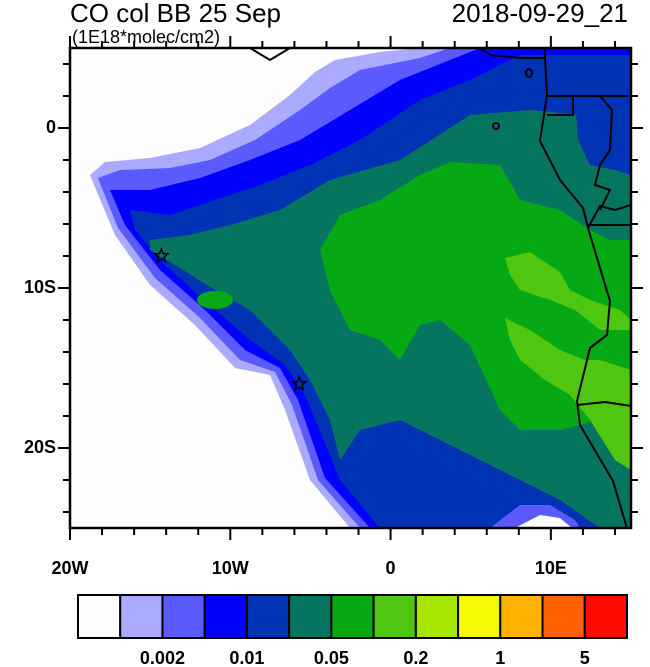 This screenshot has width=650, height=667. What do you see at coordinates (175, 14) in the screenshot?
I see `plot-title: CO col BB 25 Sep` at bounding box center [175, 14].